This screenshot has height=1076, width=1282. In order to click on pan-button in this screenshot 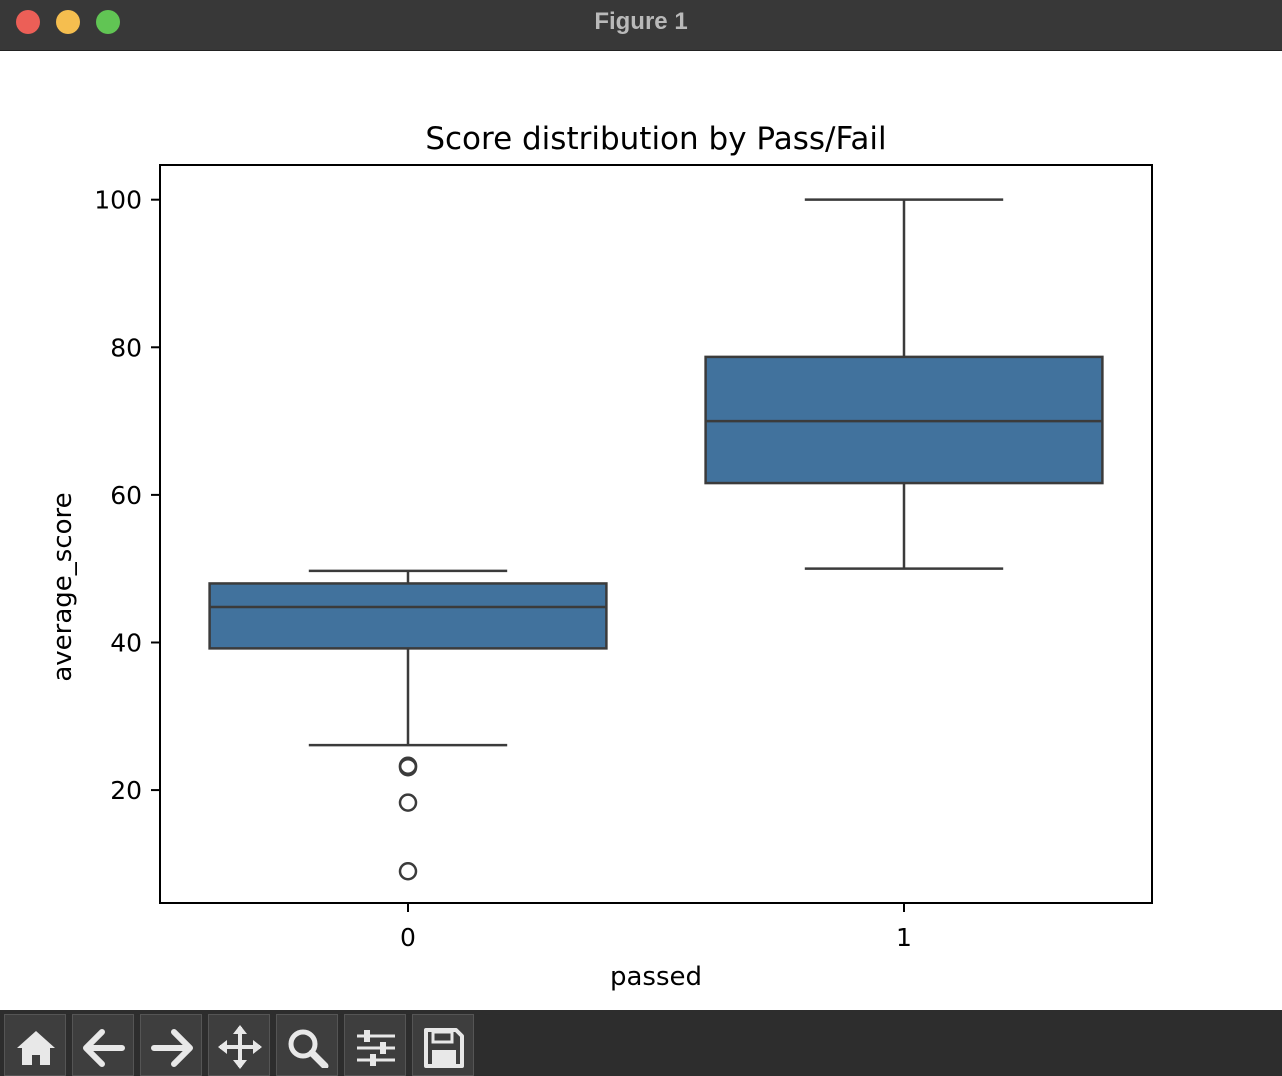, I will do `click(239, 1045)`.